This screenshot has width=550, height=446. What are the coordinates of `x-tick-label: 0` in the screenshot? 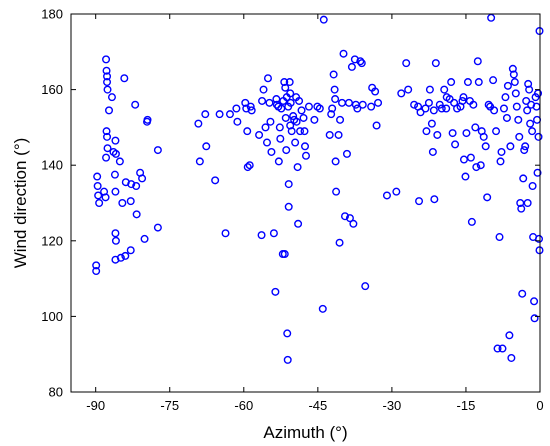 It's located at (539, 405).